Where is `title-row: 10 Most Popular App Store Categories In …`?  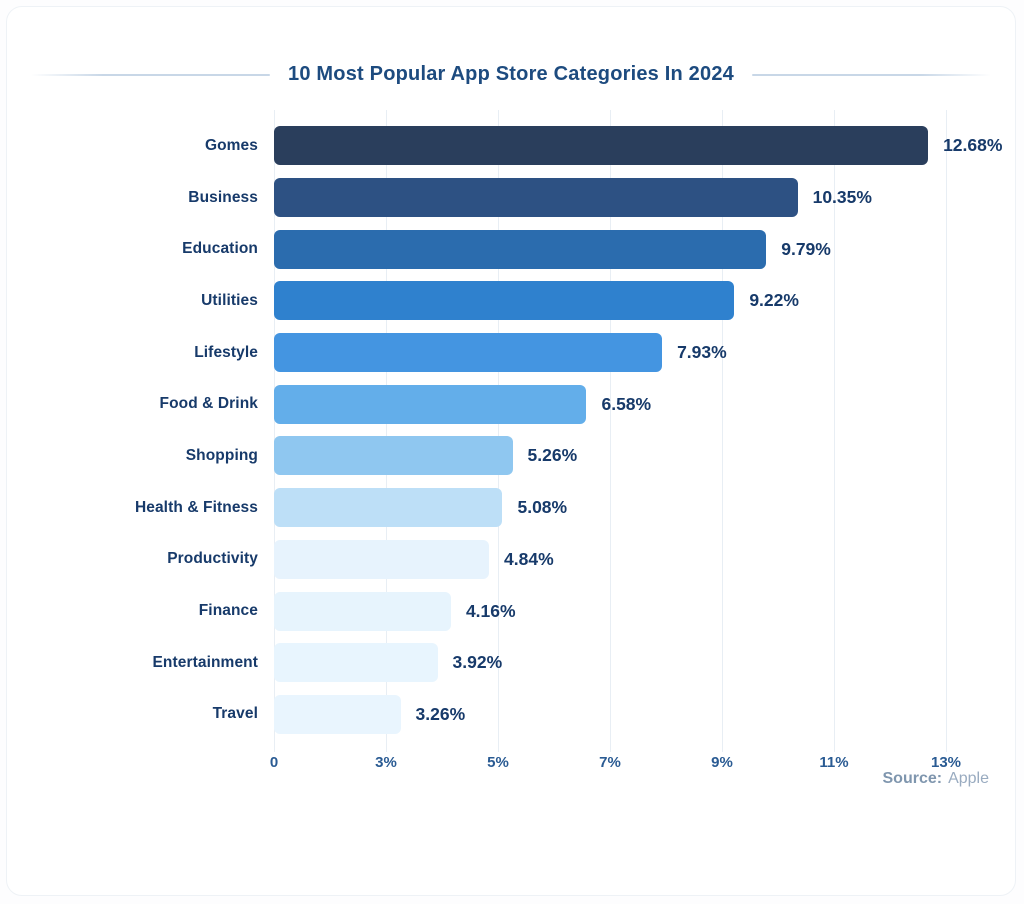
title-row: 10 Most Popular App Store Categories In … is located at coordinates (511, 74).